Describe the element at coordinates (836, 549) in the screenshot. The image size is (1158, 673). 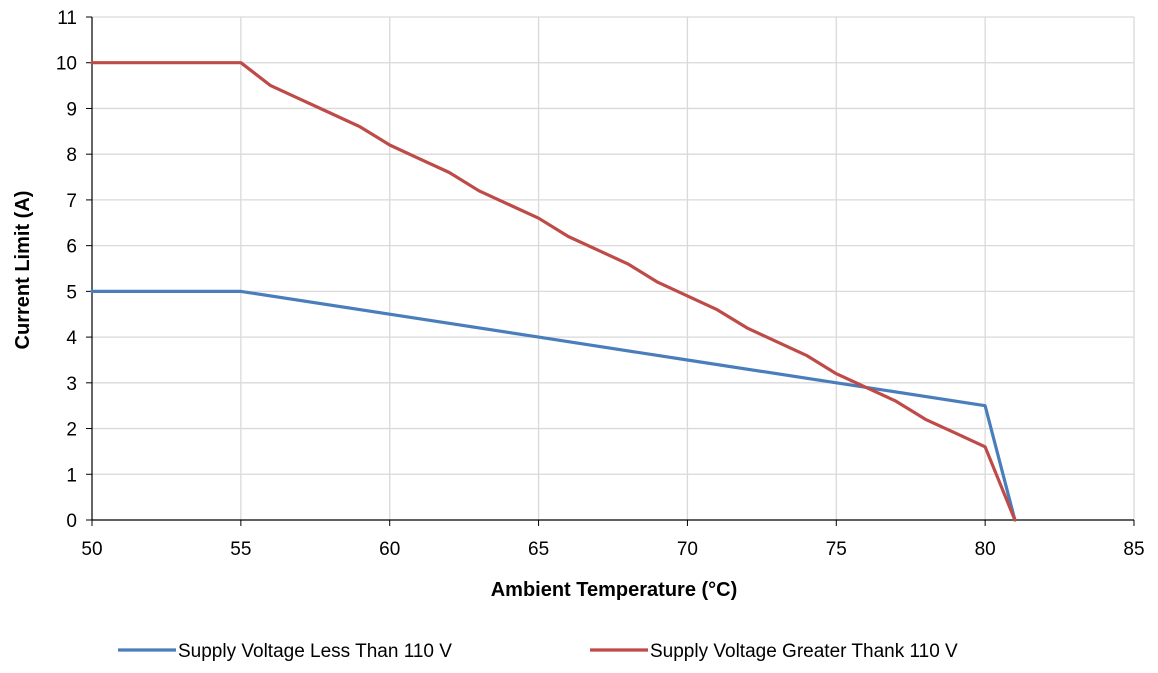
I see `x-tick-label: 75` at that location.